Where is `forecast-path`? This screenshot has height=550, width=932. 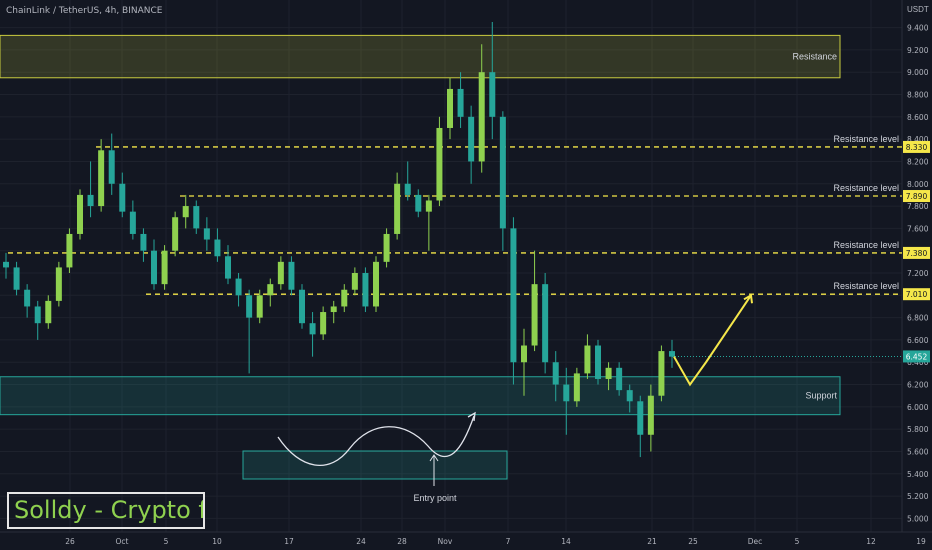 forecast-path is located at coordinates (712, 340).